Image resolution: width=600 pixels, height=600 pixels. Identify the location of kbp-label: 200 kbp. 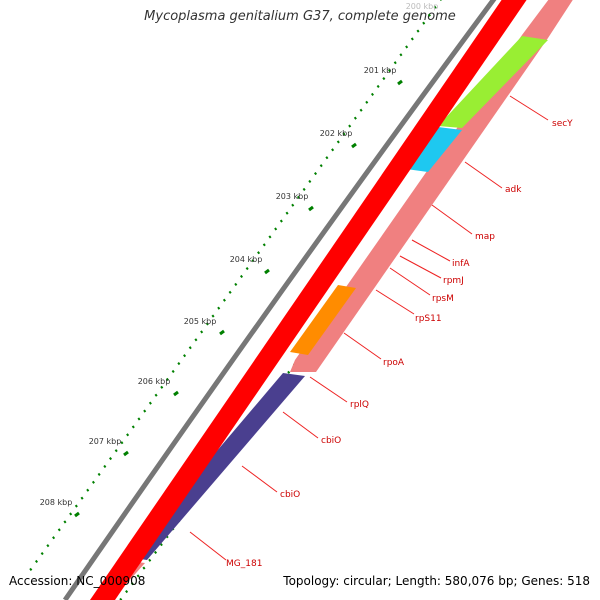
(422, 6).